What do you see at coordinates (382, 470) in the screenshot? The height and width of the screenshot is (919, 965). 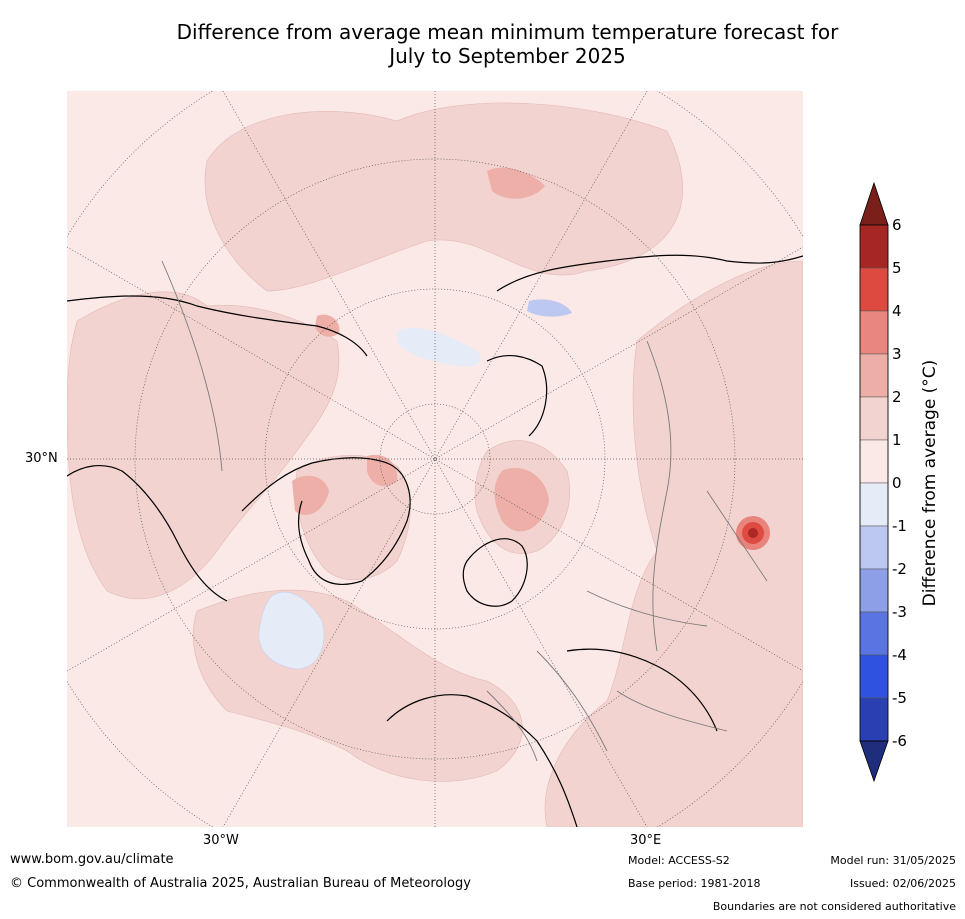 I see `anomaly-patch-greenland-east` at bounding box center [382, 470].